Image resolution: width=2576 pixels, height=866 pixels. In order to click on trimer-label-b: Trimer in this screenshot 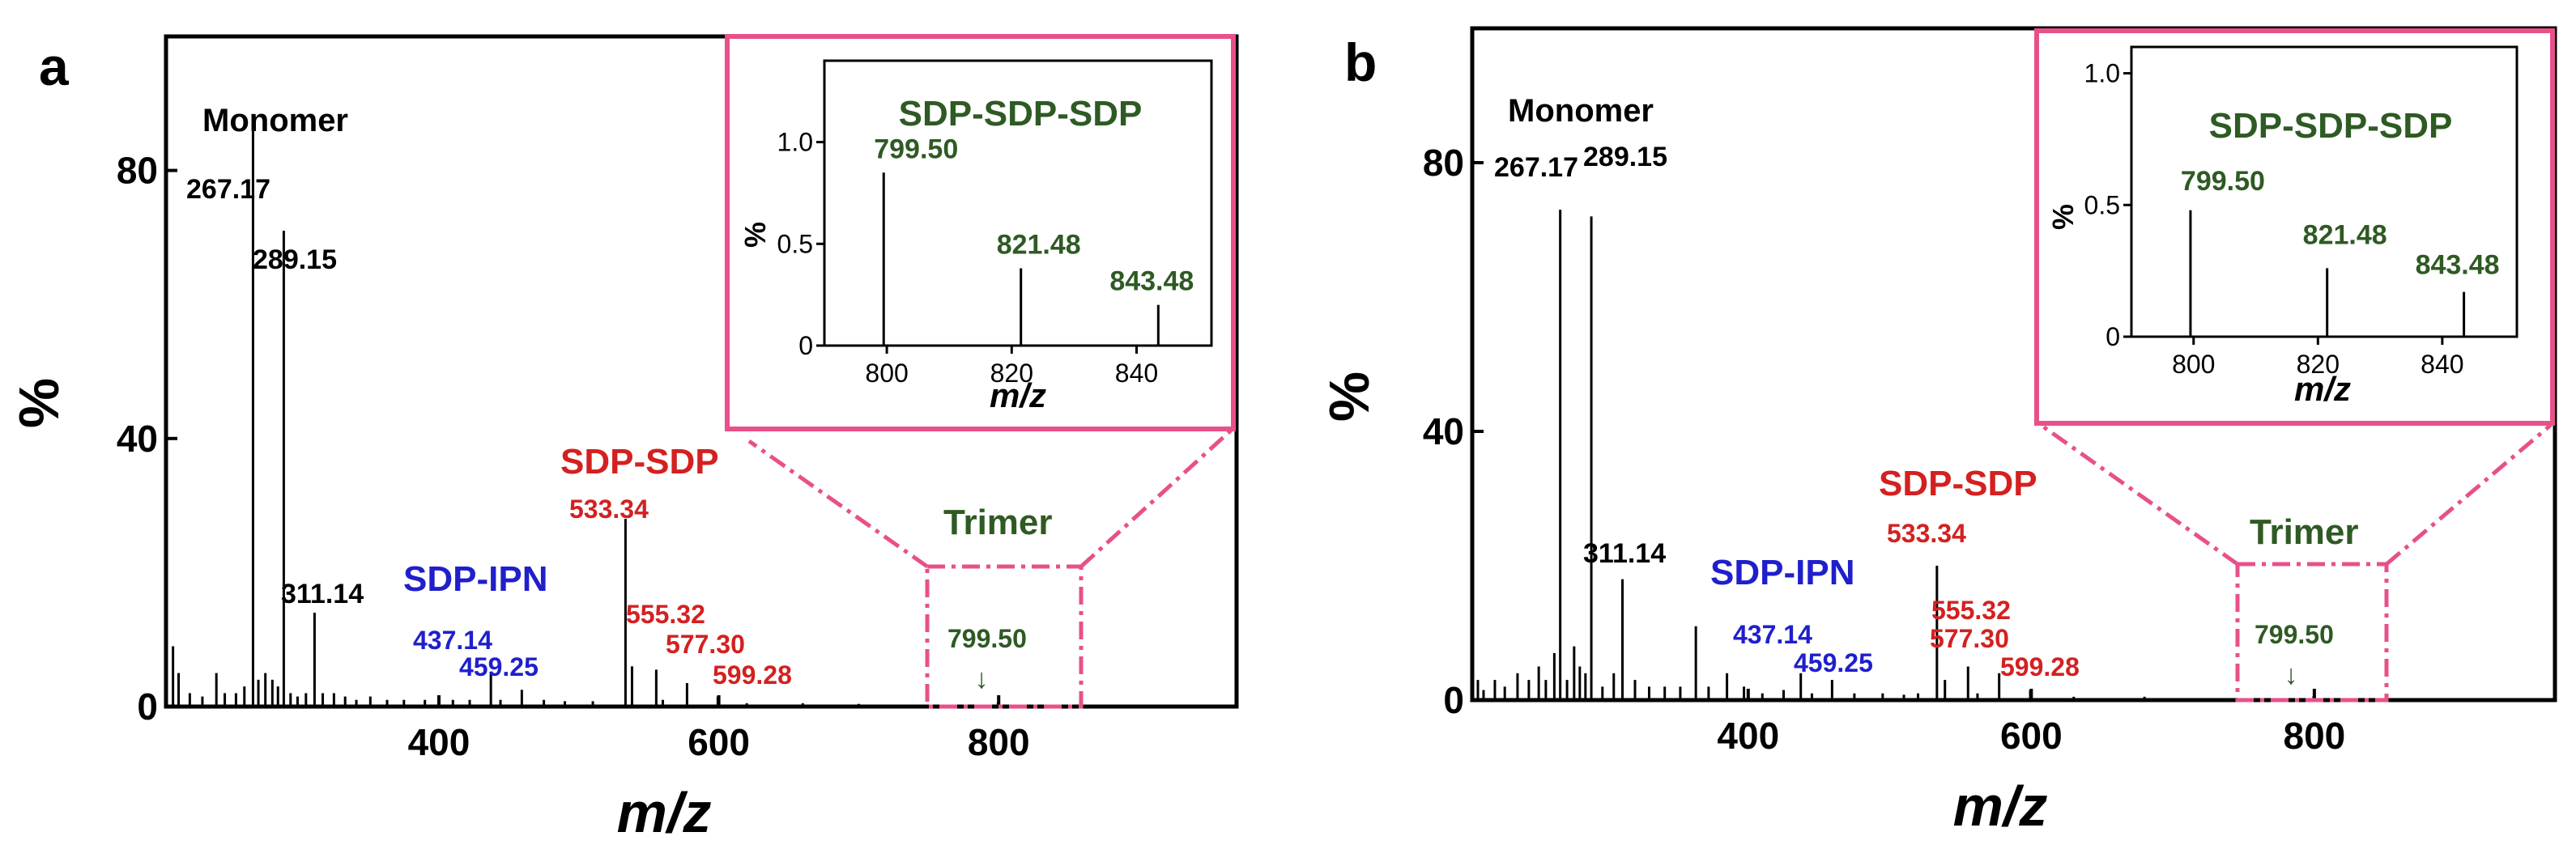, I will do `click(2304, 532)`.